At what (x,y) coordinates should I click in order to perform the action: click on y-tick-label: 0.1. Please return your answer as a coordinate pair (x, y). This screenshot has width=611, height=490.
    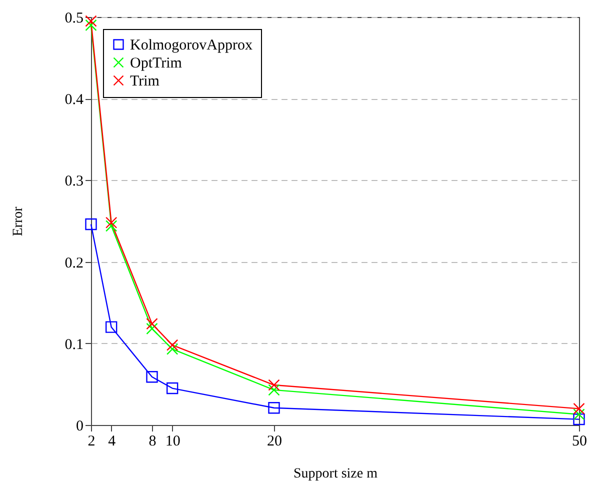
    Looking at the image, I should click on (74, 344).